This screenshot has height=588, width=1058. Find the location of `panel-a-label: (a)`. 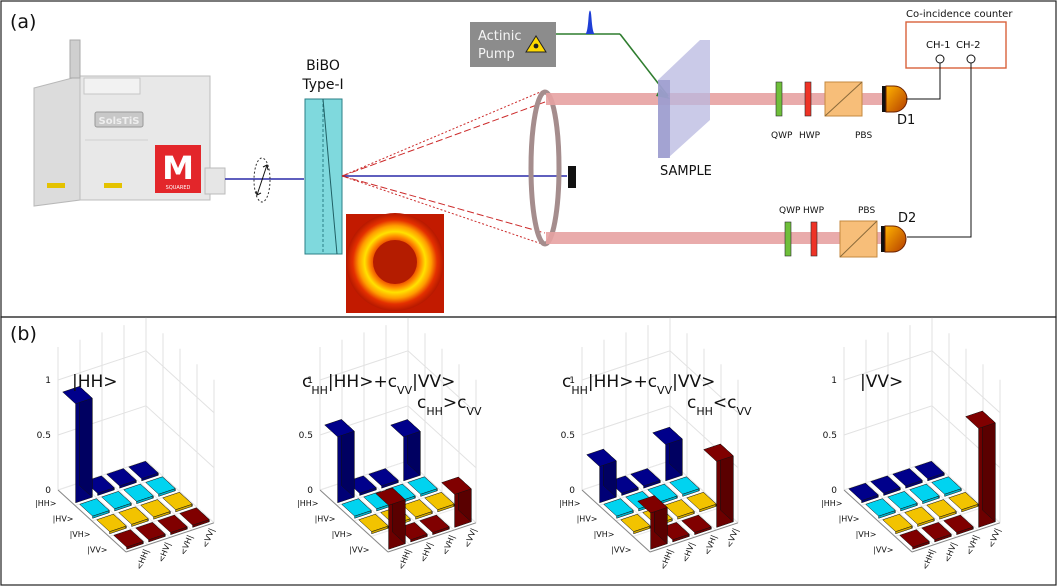

panel-a-label: (a) is located at coordinates (23, 22).